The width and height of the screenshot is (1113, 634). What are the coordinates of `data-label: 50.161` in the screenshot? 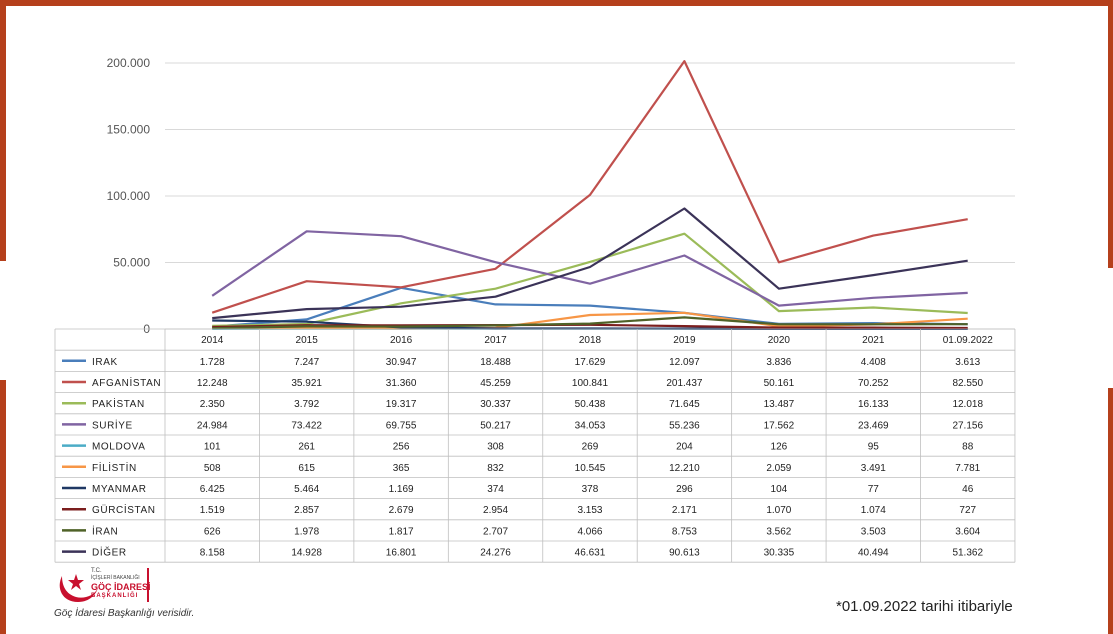 It's located at (779, 383).